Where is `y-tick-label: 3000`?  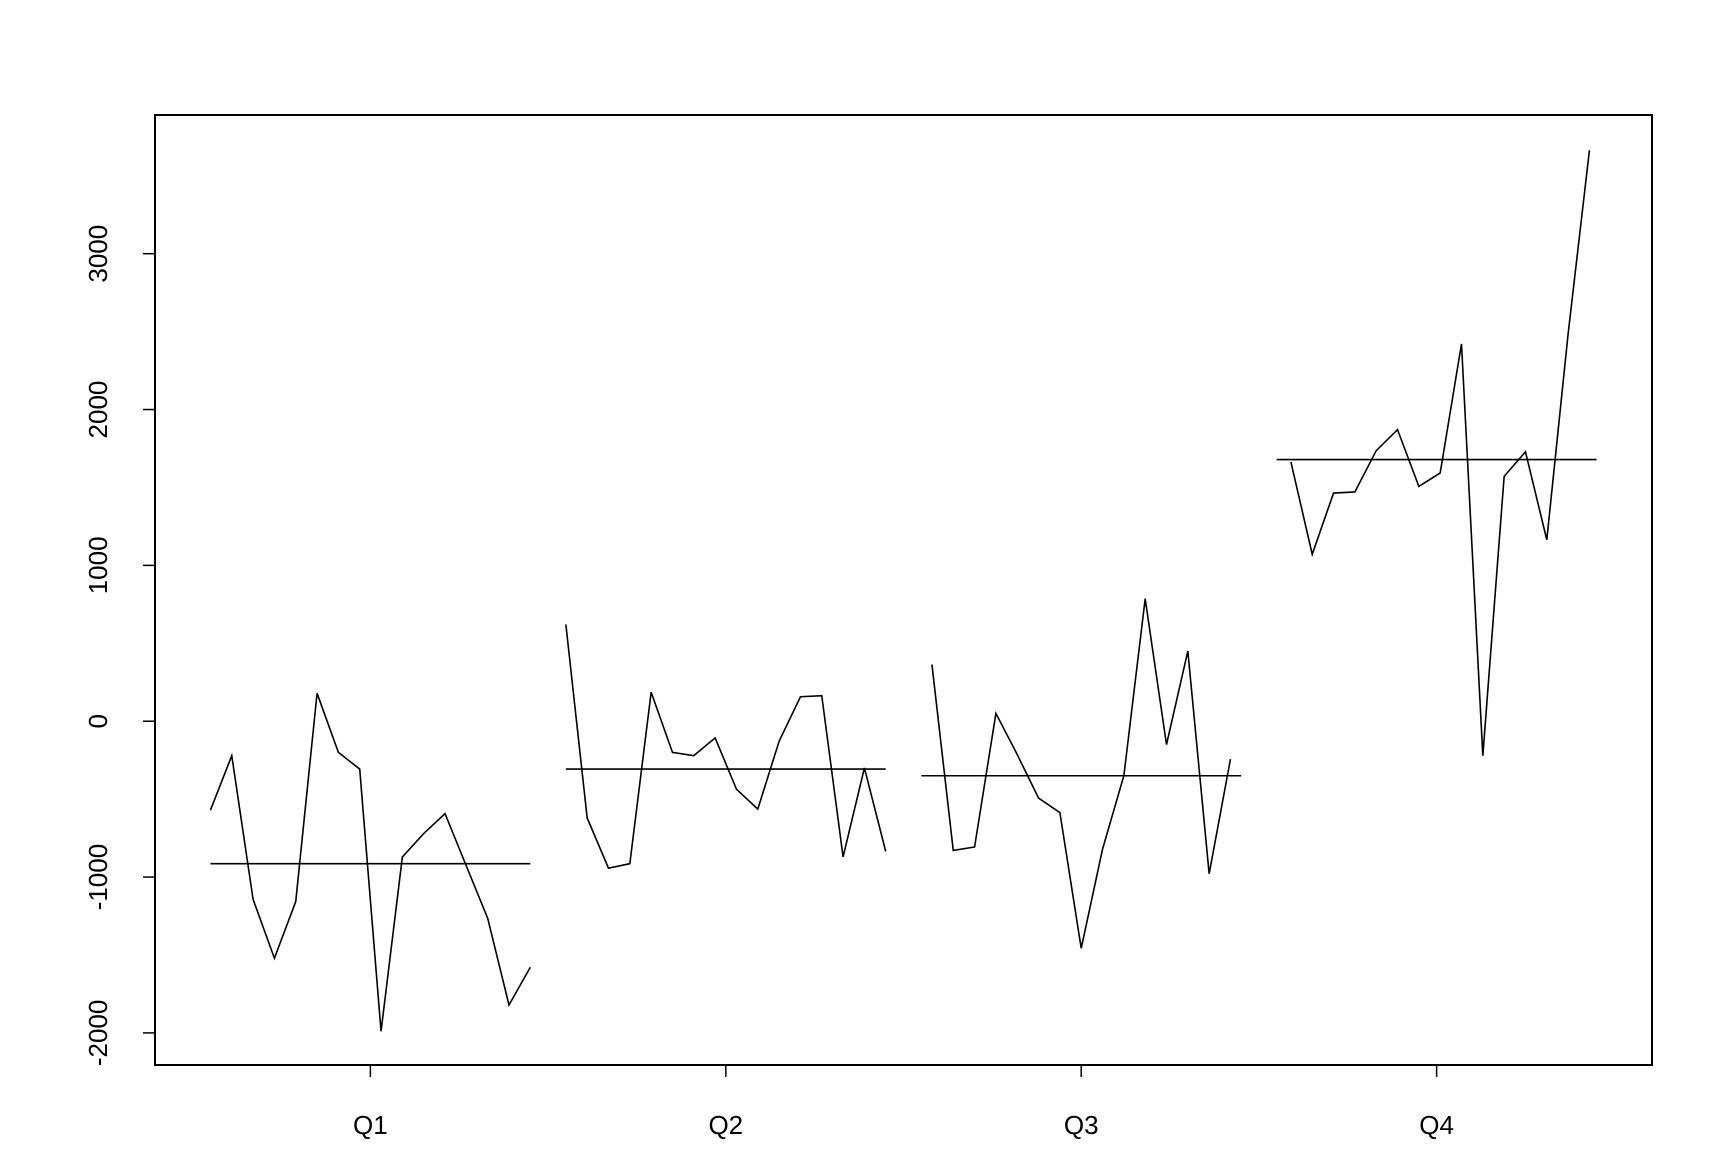
y-tick-label: 3000 is located at coordinates (98, 254).